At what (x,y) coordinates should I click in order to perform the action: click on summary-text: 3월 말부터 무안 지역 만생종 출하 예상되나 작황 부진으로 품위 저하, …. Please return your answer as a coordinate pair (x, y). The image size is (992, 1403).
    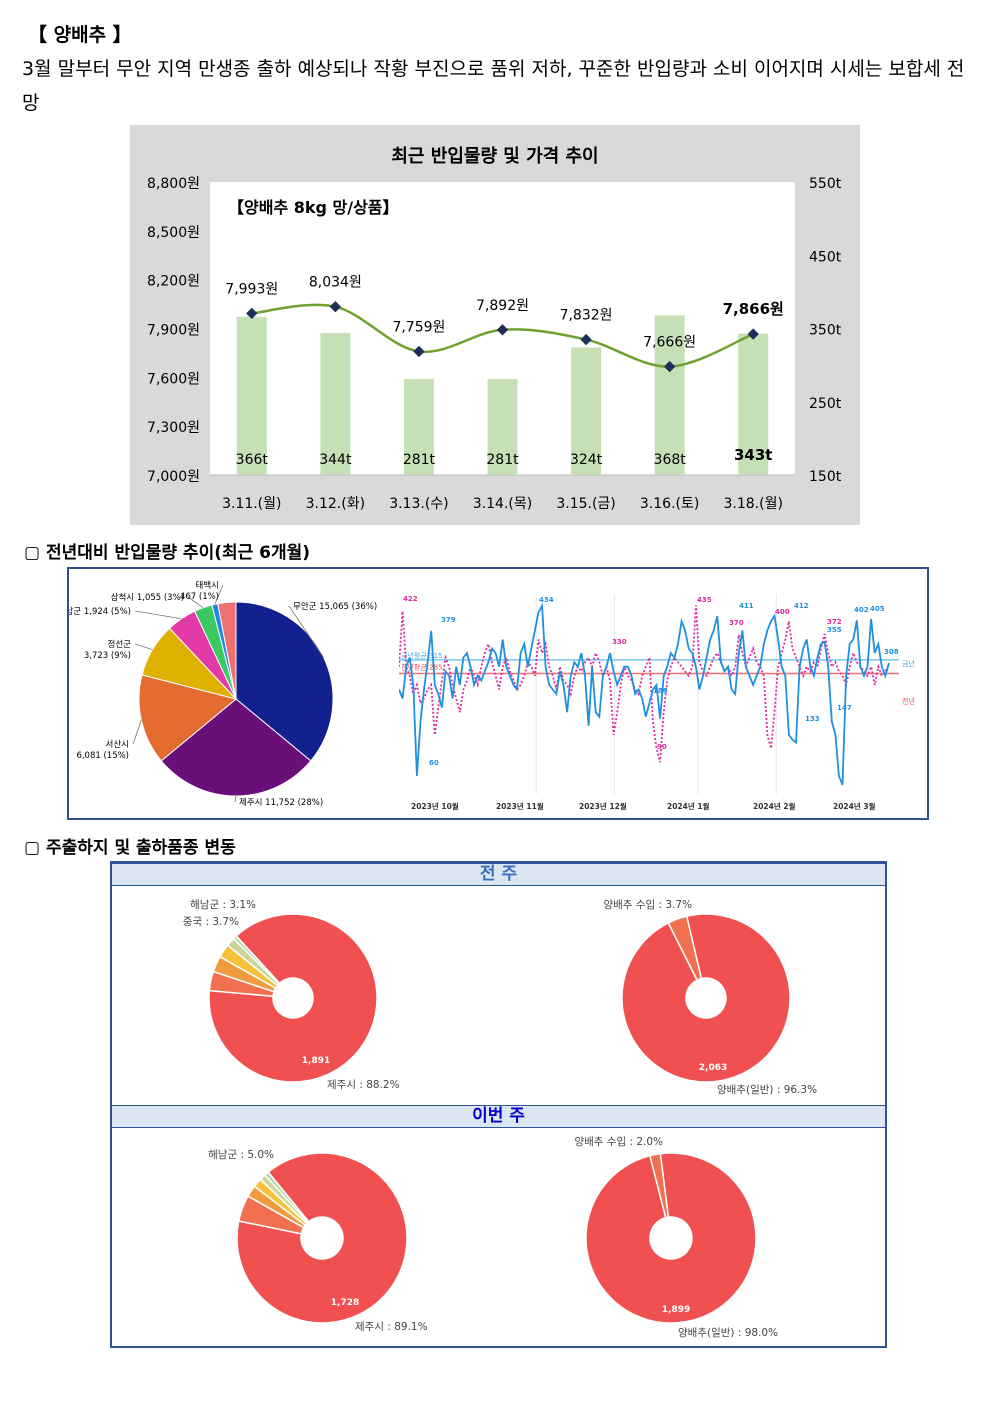
    Looking at the image, I should click on (493, 86).